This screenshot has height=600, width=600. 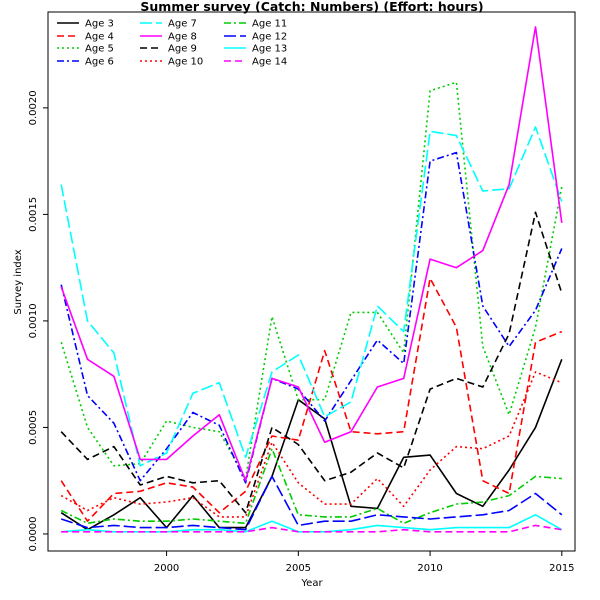 What do you see at coordinates (561, 568) in the screenshot?
I see `x-tick-label: 2015` at bounding box center [561, 568].